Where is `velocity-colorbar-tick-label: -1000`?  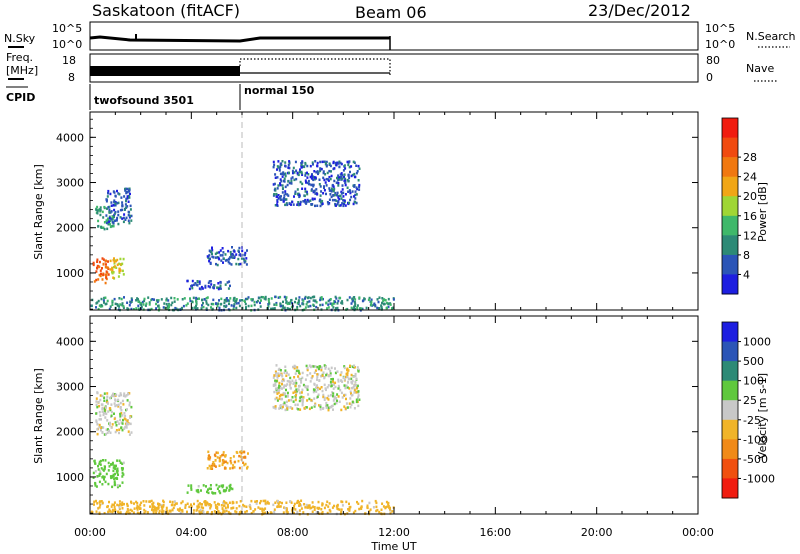 velocity-colorbar-tick-label: -1000 is located at coordinates (759, 478).